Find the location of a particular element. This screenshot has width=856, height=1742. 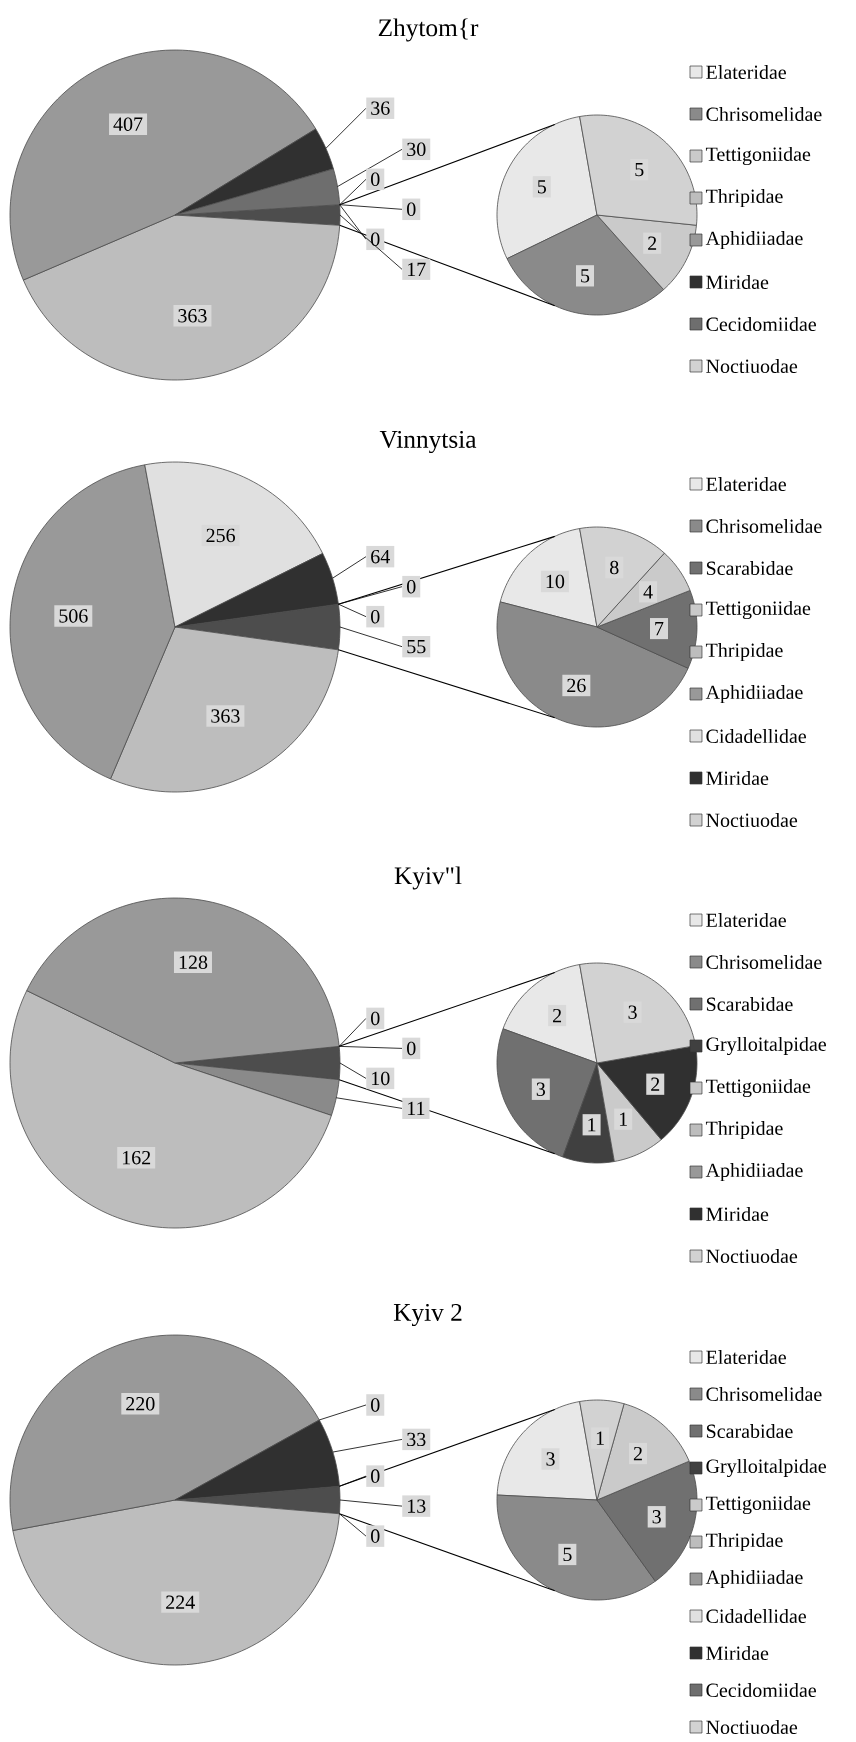

chart-title: Kyiv"l is located at coordinates (428, 878).